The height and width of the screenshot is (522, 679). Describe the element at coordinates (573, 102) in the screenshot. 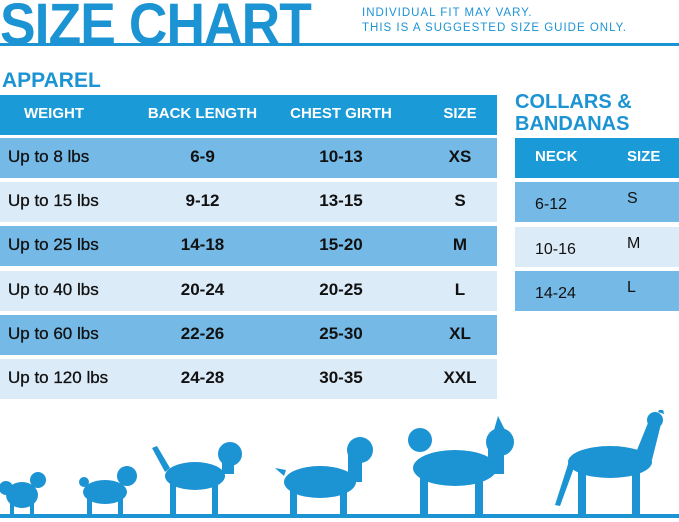

I see `collars-heading-line-1: COLLARS &` at that location.